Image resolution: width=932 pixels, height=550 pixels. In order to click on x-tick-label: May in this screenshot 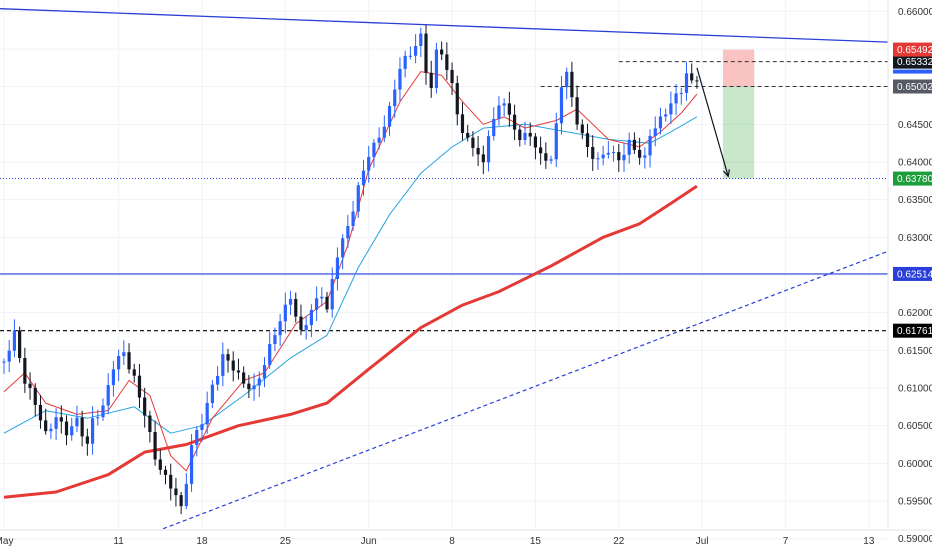, I will do `click(6, 541)`.